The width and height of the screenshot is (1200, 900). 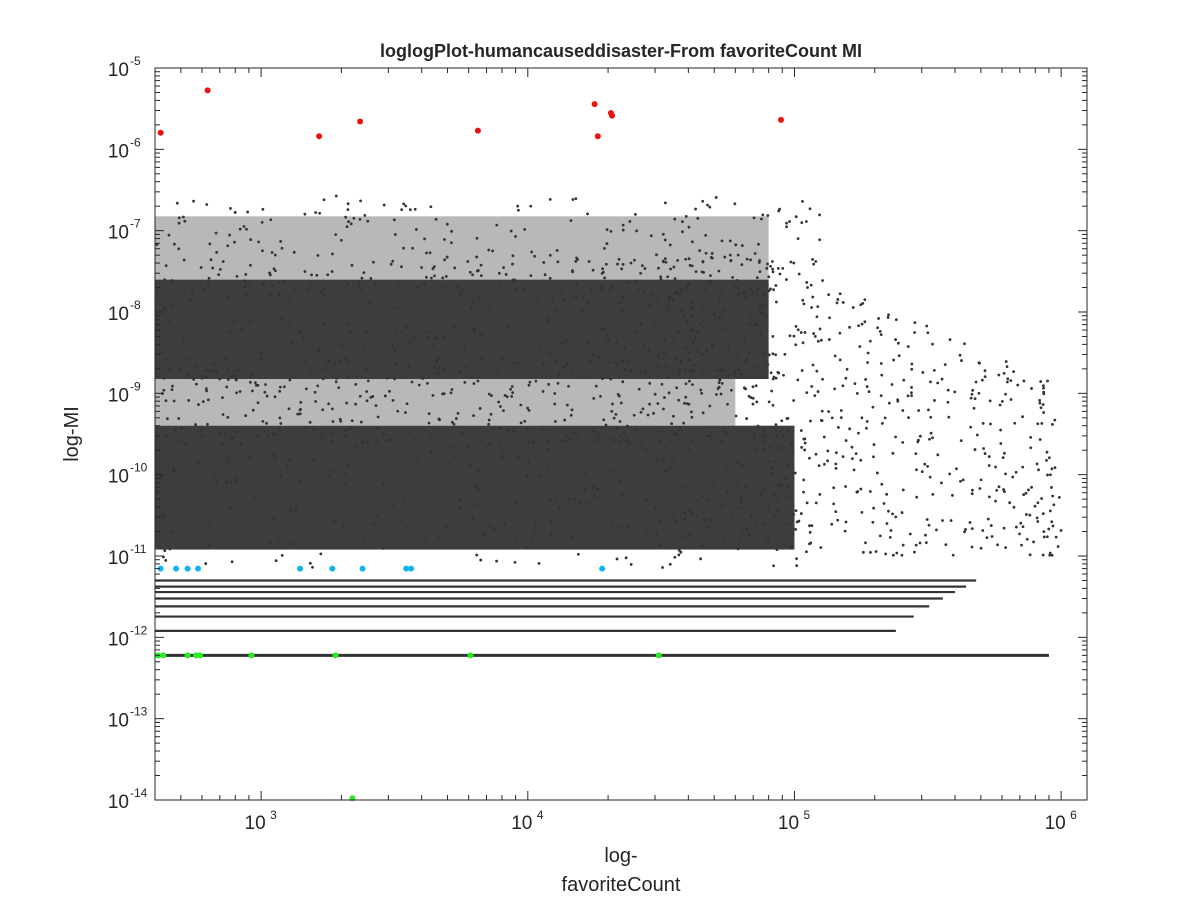 I want to click on series-1-point, so click(x=362, y=568).